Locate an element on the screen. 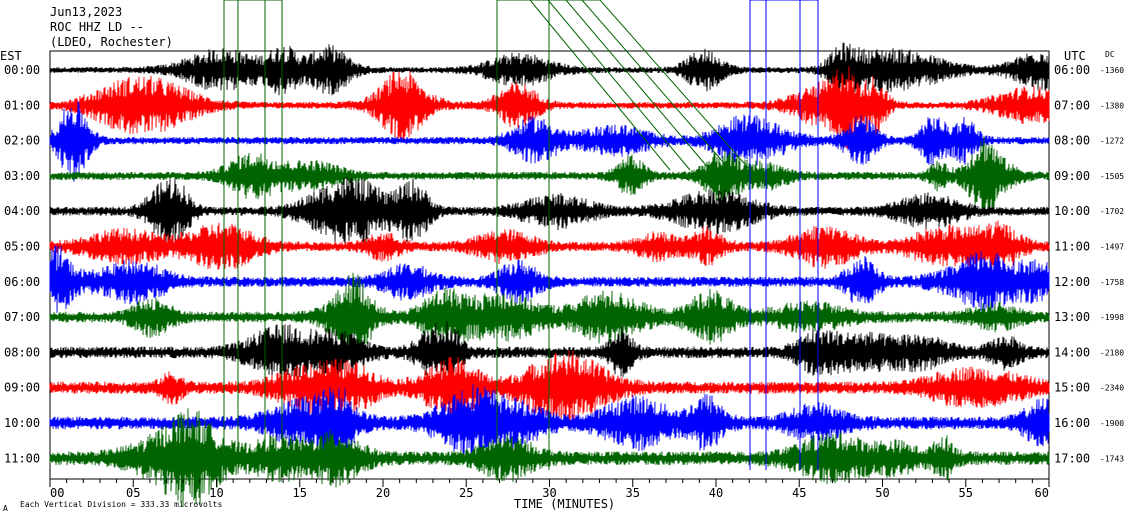 This screenshot has width=1130, height=519. x-tick-label: 30 is located at coordinates (549, 493).